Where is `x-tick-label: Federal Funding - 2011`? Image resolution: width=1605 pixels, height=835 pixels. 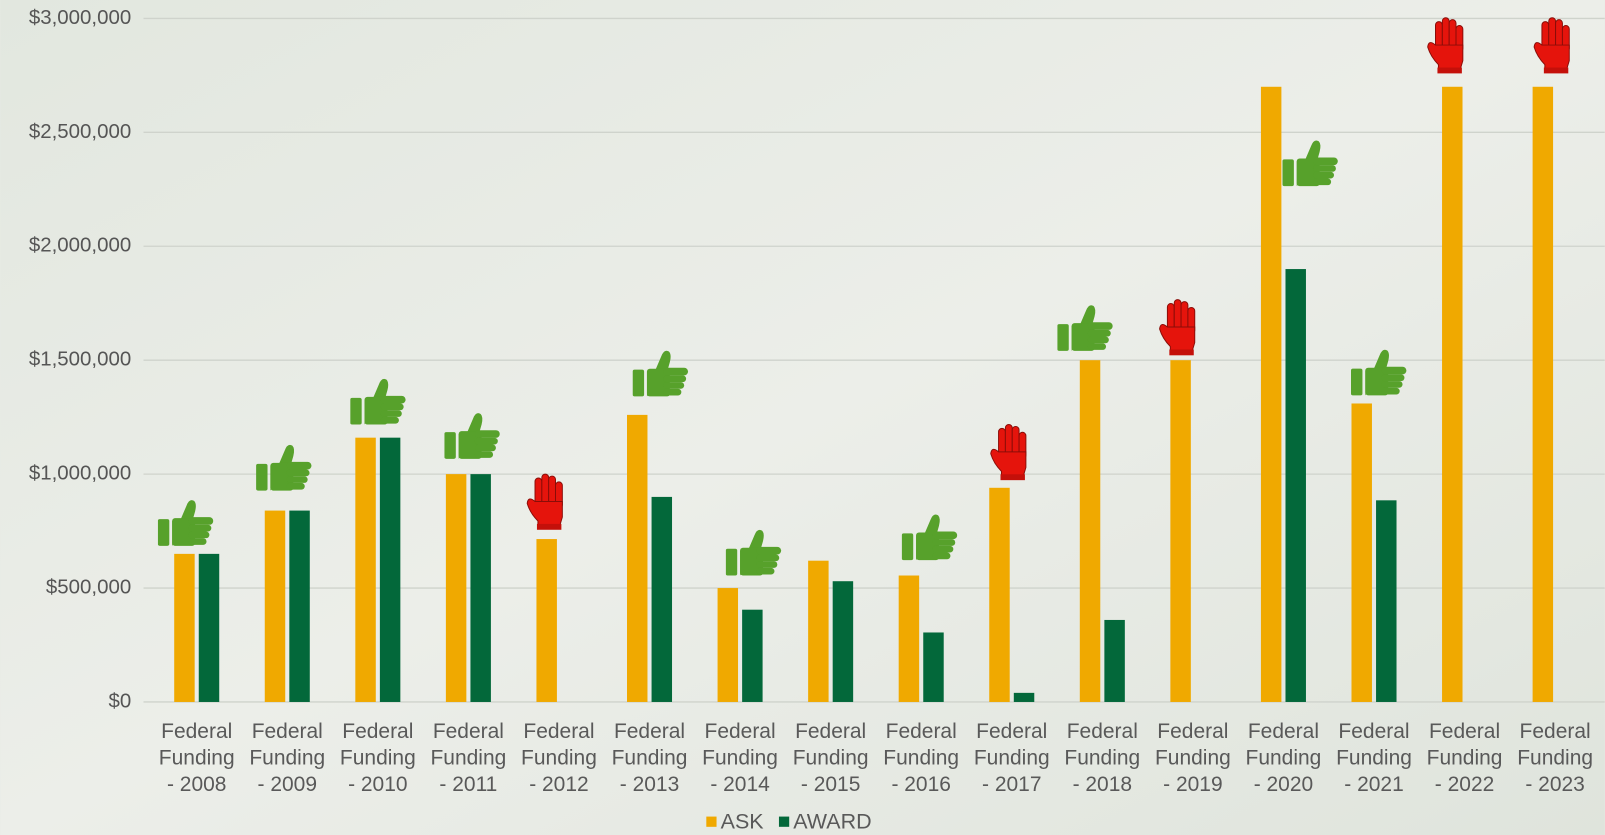 x-tick-label: Federal Funding - 2011 is located at coordinates (468, 758).